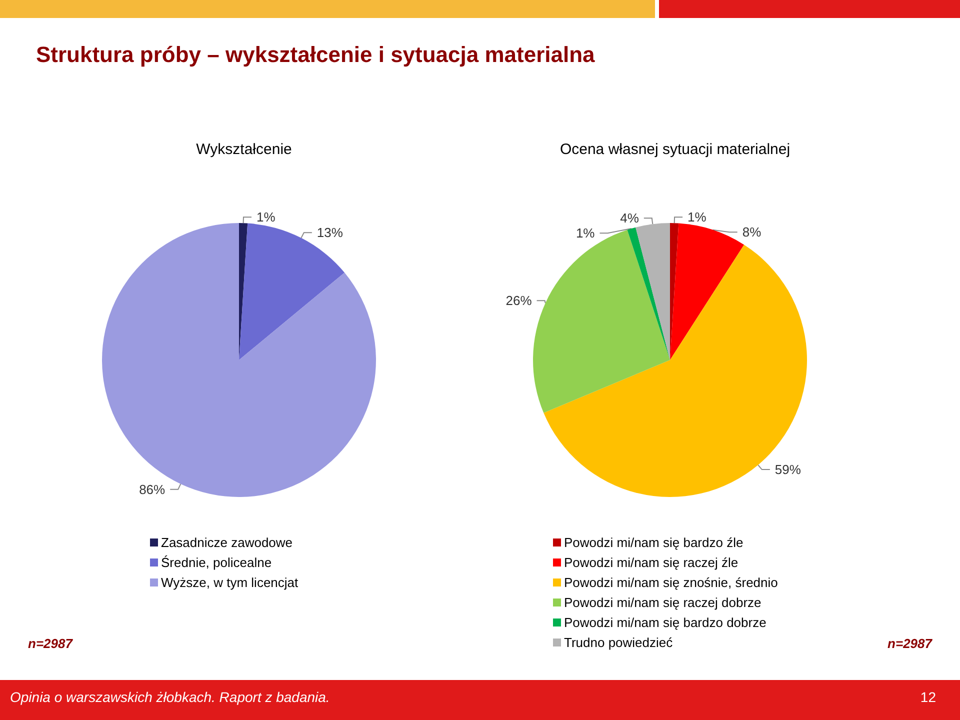  I want to click on data-label: 4%, so click(630, 218).